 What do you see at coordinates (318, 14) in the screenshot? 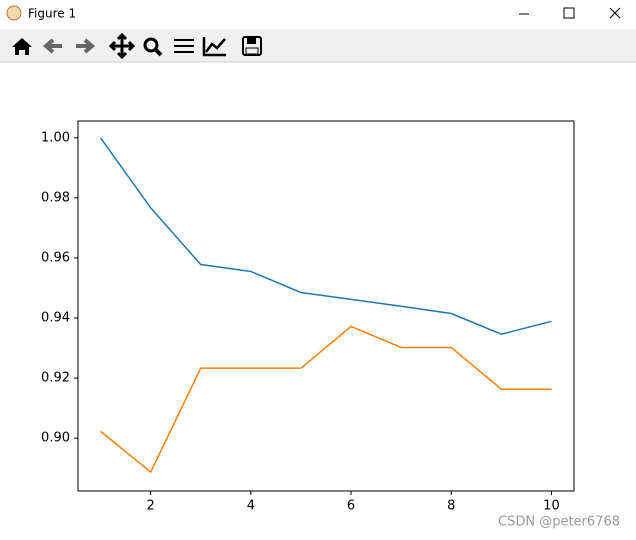
I see `title-bar` at bounding box center [318, 14].